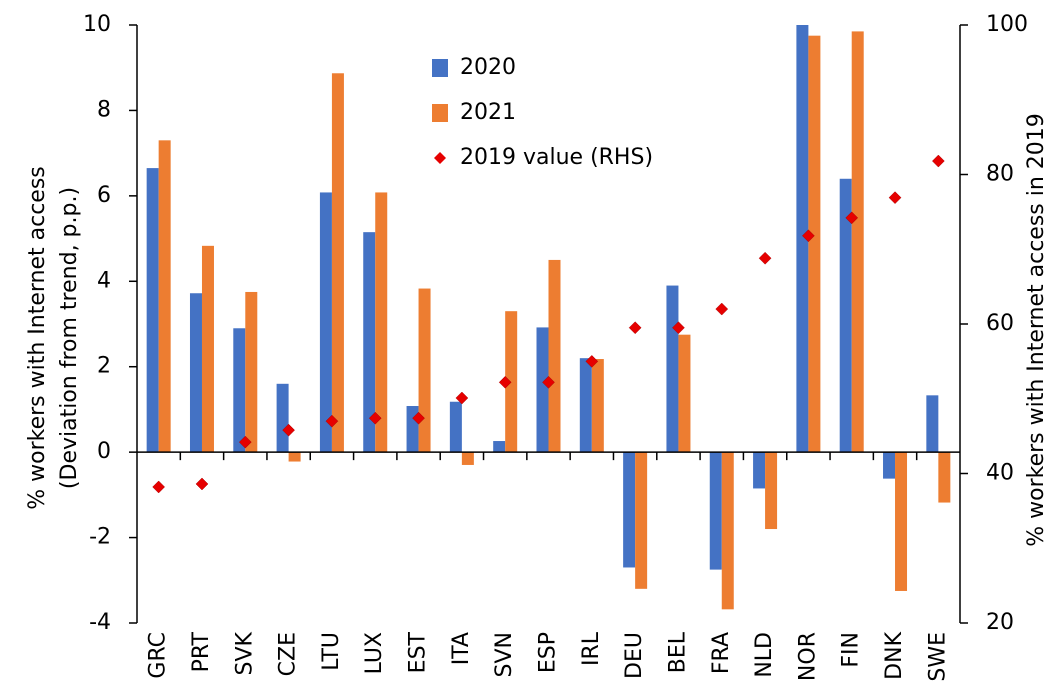 The width and height of the screenshot is (1051, 695). I want to click on legend-label: 2019 value (RHS), so click(556, 157).